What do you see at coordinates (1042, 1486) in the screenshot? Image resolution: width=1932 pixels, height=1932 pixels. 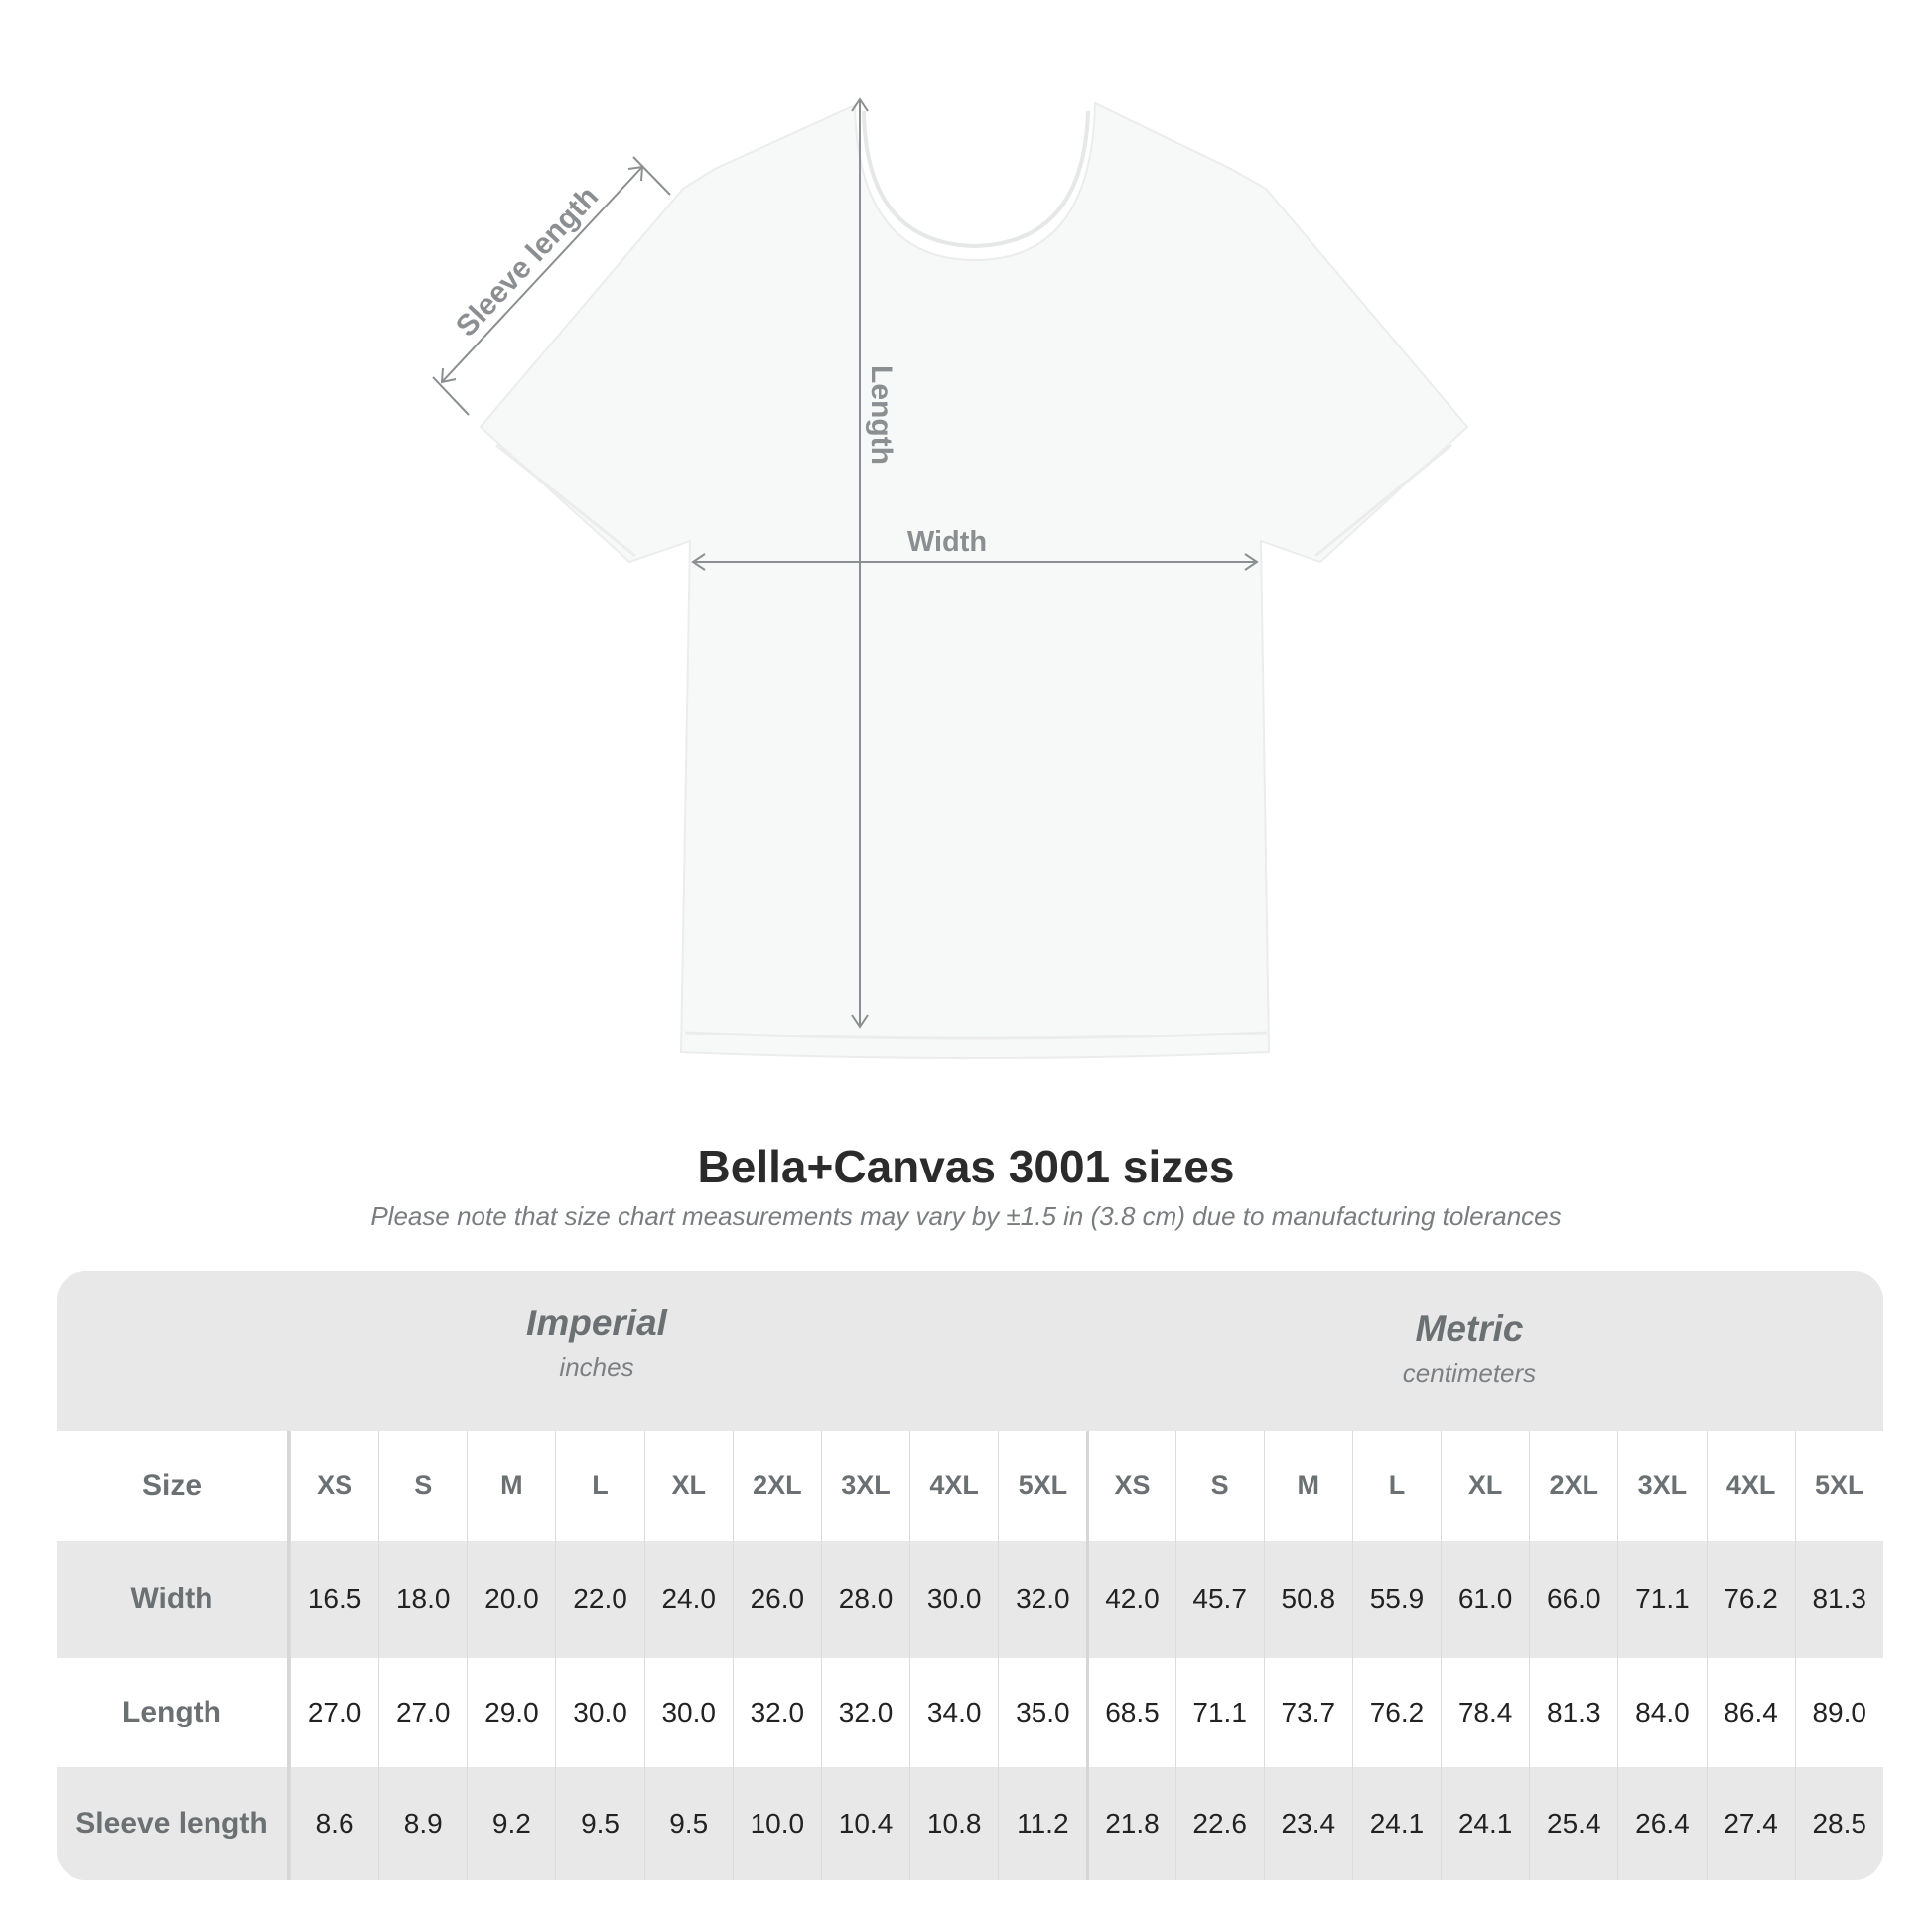 I see `imperial-size-header: 5XL` at bounding box center [1042, 1486].